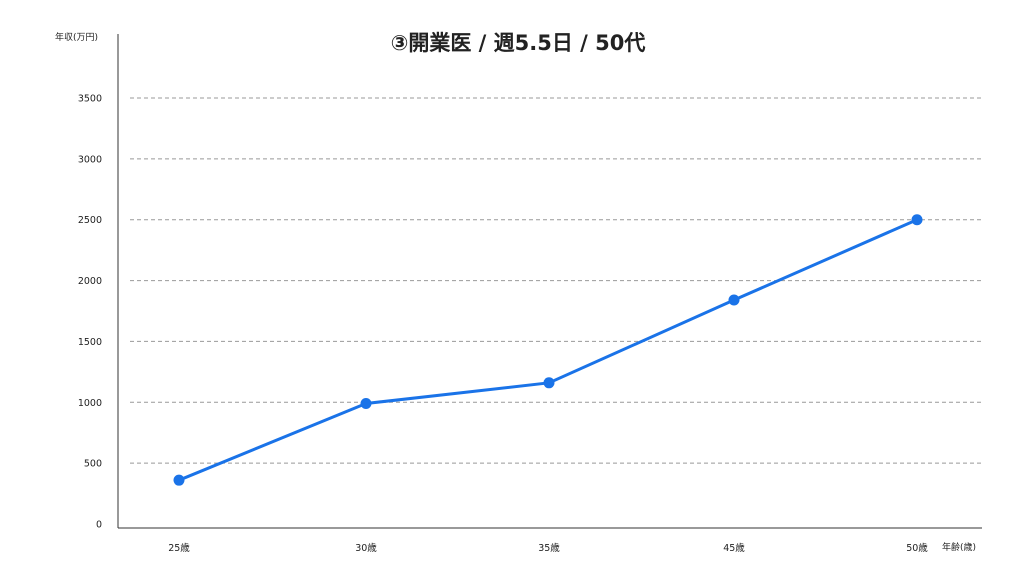  I want to click on x-tick-label: 35歳, so click(549, 548).